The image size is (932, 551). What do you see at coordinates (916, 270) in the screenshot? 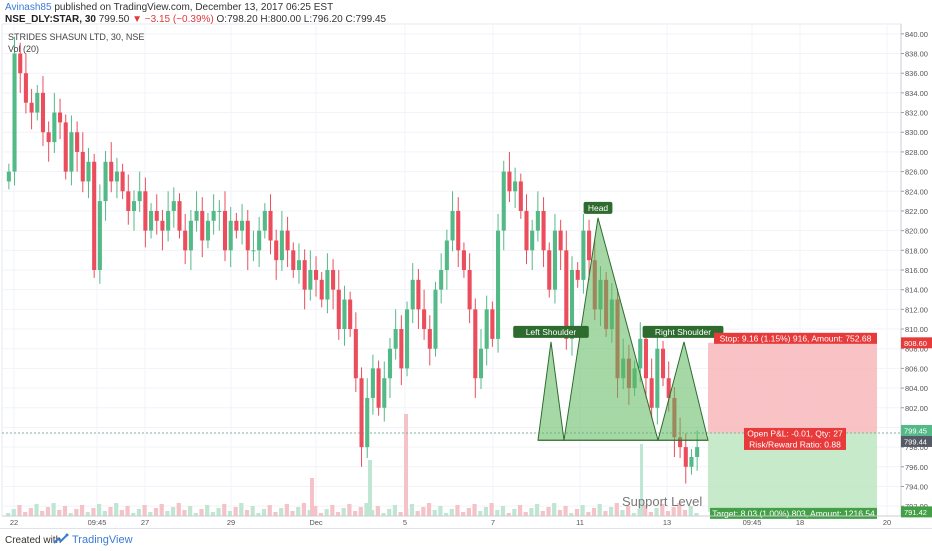
I see `price-tick-label: 816.00` at bounding box center [916, 270].